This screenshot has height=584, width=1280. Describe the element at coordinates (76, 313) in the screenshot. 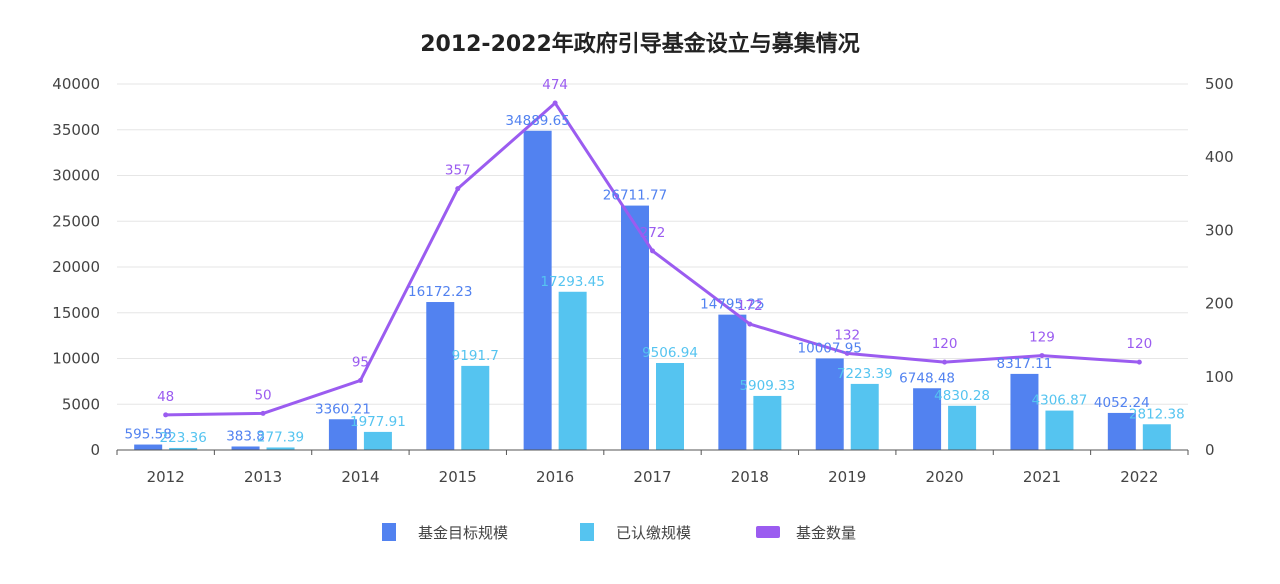

I see `y-left-tick-label: 15000` at that location.